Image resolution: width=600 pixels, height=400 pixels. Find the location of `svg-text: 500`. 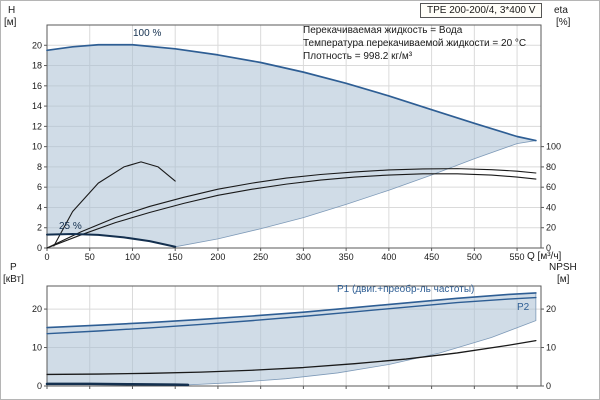

svg-text: 500 is located at coordinates (474, 257).